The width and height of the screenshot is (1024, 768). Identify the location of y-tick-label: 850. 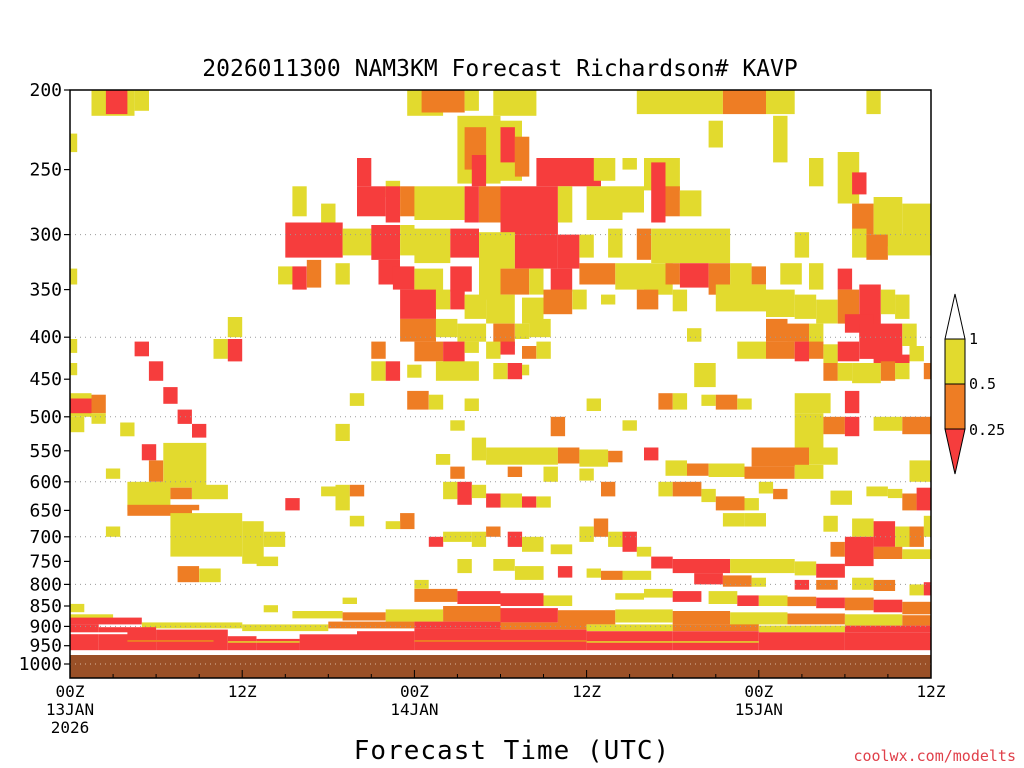
(45, 606).